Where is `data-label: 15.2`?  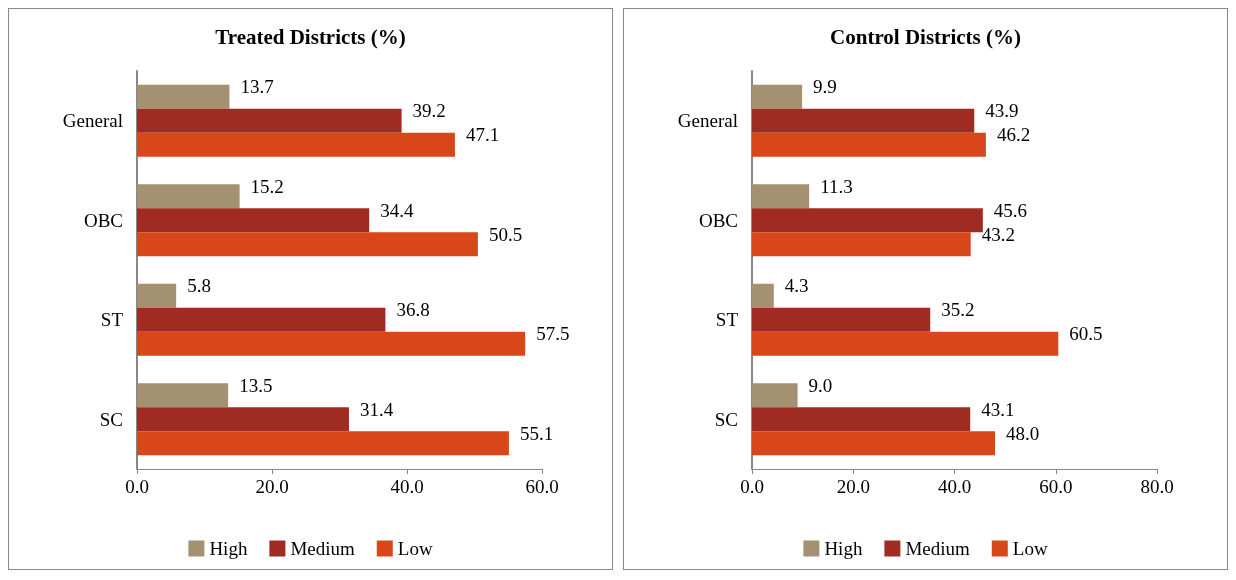 data-label: 15.2 is located at coordinates (267, 186).